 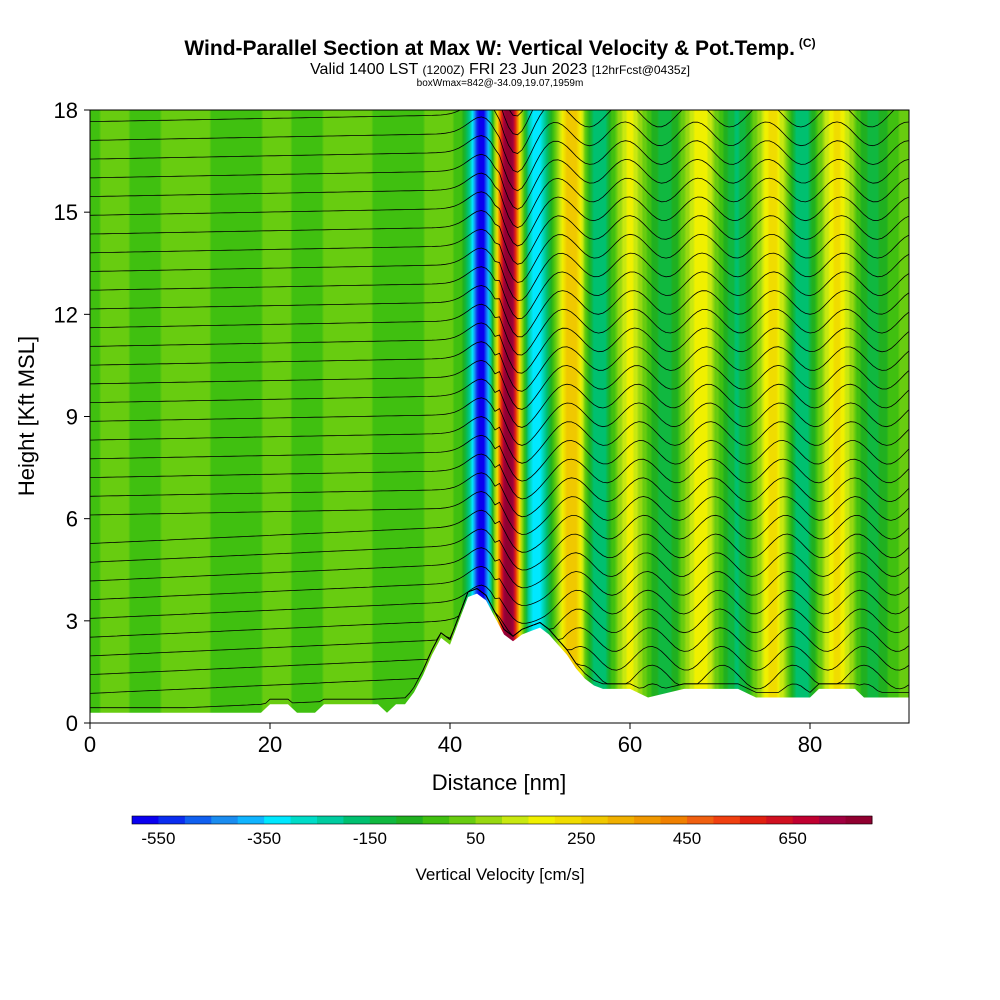 What do you see at coordinates (499, 874) in the screenshot?
I see `colorbar-label: Vertical Velocity [cm/s]` at bounding box center [499, 874].